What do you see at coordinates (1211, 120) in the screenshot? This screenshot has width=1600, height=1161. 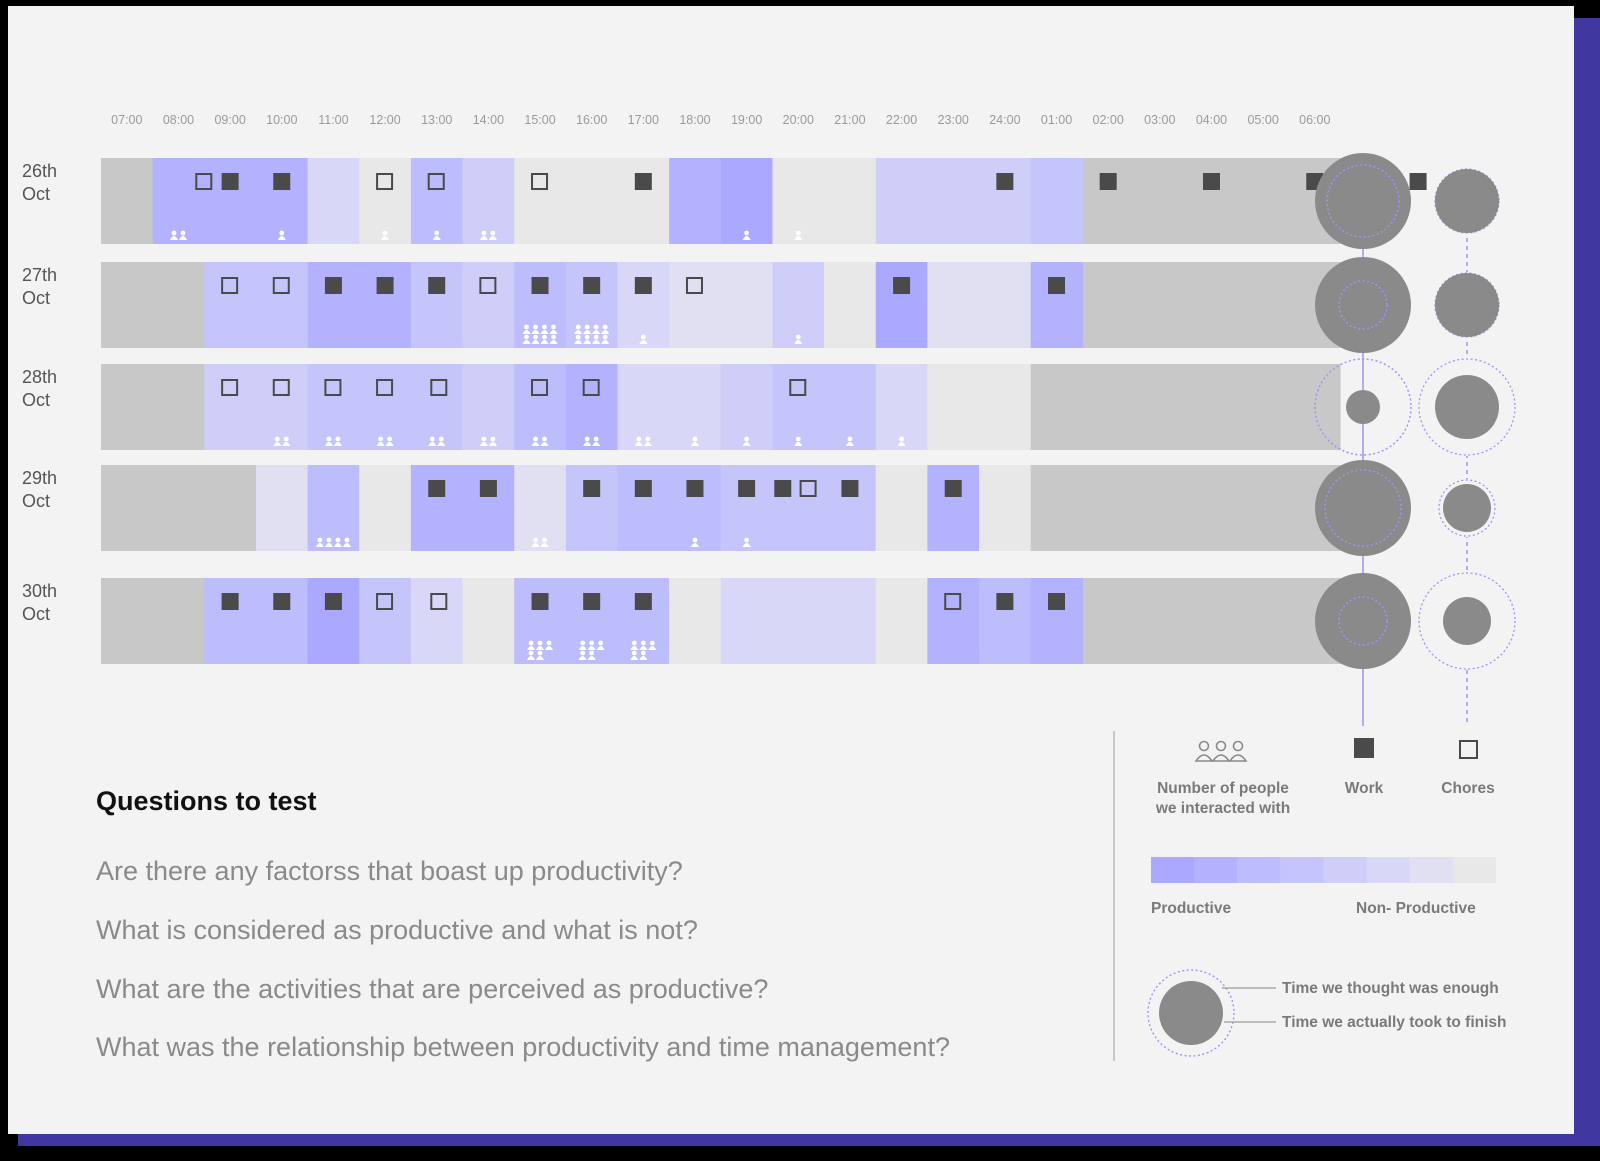 I see `time-label: 04:00` at bounding box center [1211, 120].